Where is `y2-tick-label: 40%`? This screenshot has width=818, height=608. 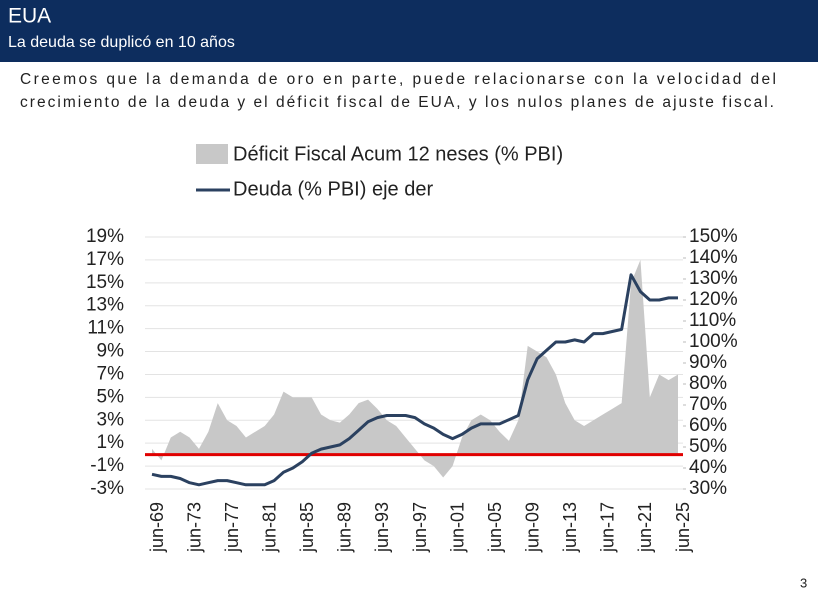
y2-tick-label: 40% is located at coordinates (708, 467).